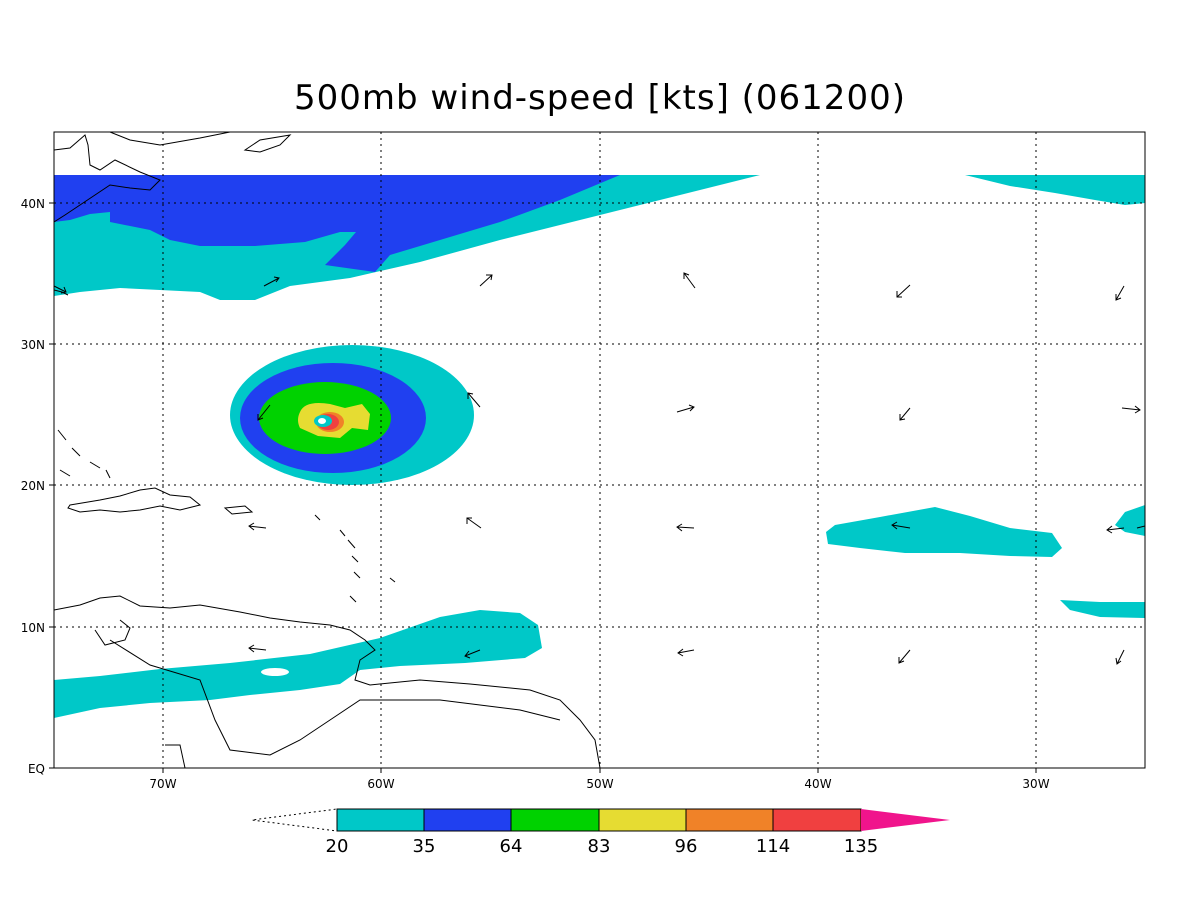 Image resolution: width=1200 pixels, height=900 pixels. I want to click on colorbar-label: 83, so click(599, 846).